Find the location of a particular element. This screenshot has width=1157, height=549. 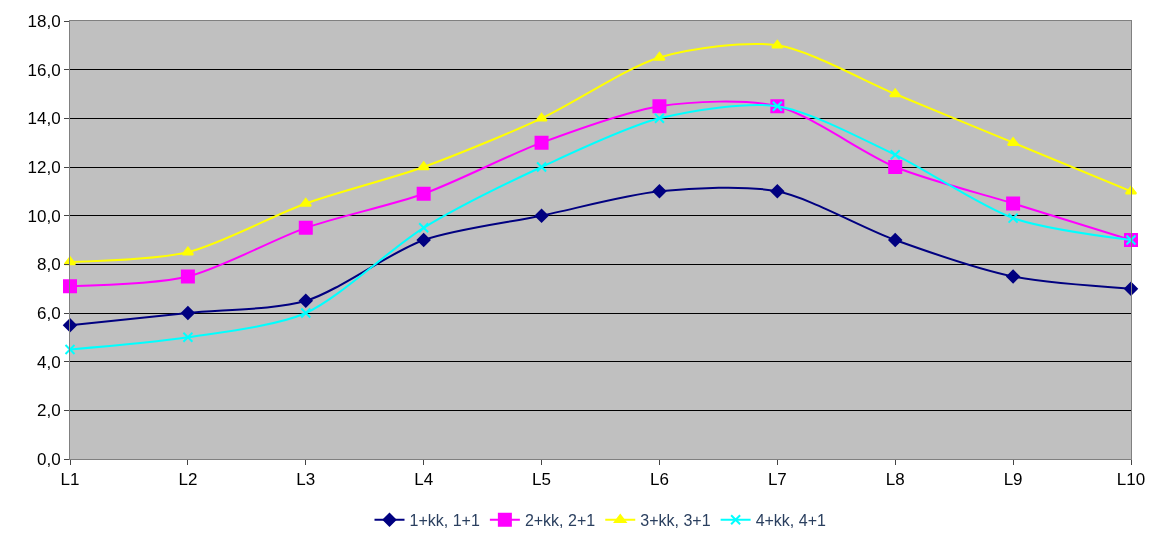

y-tick-label: 4,0 is located at coordinates (48, 362).